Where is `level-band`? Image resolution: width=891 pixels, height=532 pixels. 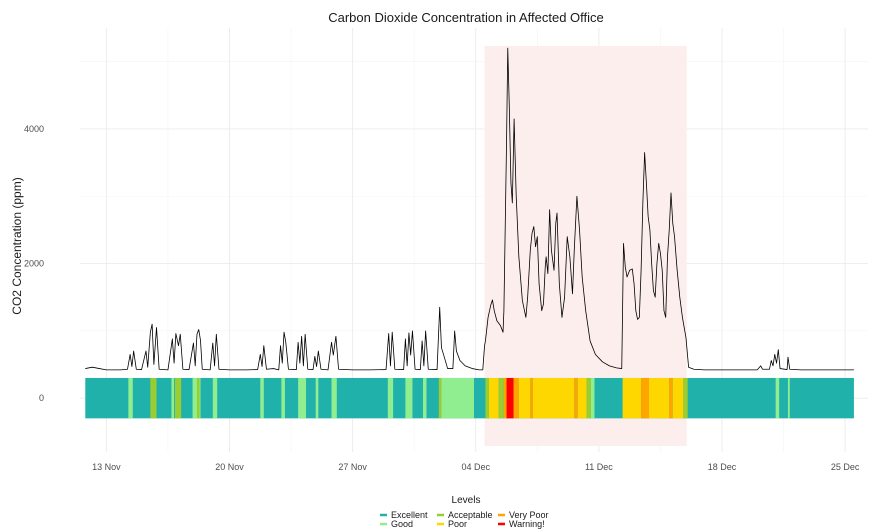 level-band is located at coordinates (469, 398).